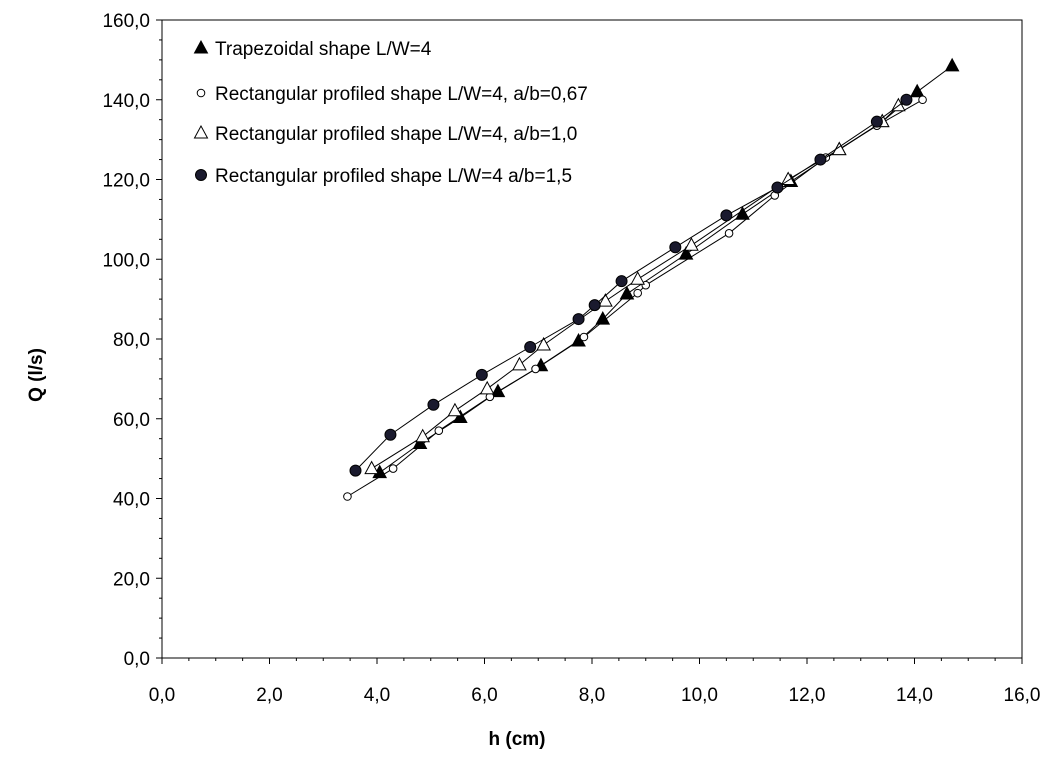 The height and width of the screenshot is (758, 1054). What do you see at coordinates (131, 420) in the screenshot?
I see `y-tick-label: 60,0` at bounding box center [131, 420].